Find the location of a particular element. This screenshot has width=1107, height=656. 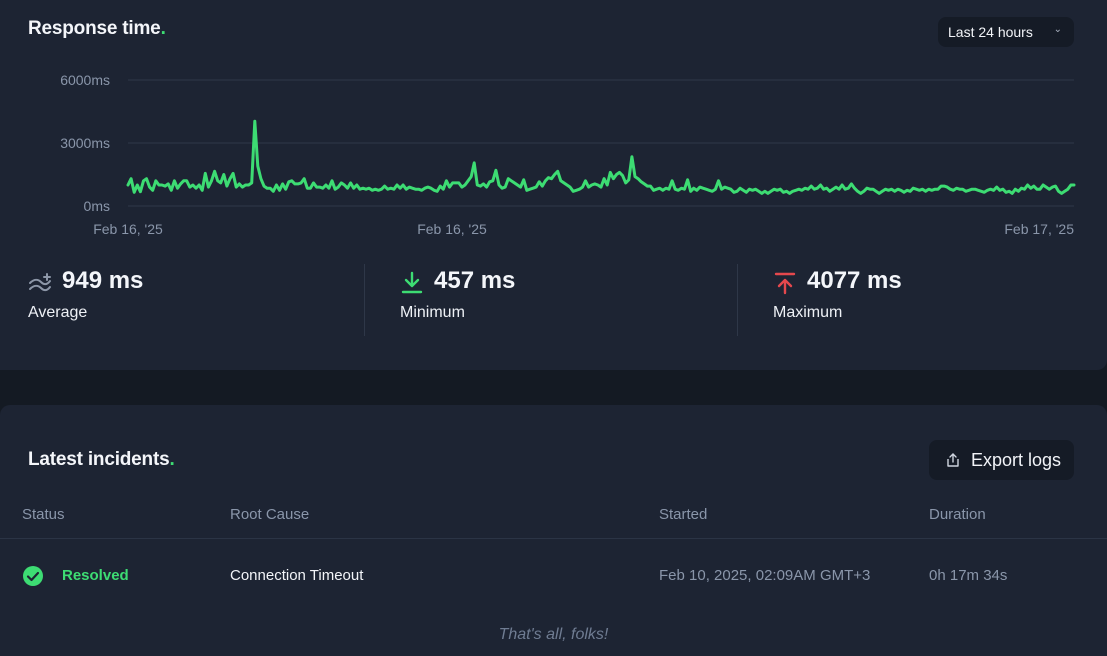

column-header-status: Status is located at coordinates (43, 514).